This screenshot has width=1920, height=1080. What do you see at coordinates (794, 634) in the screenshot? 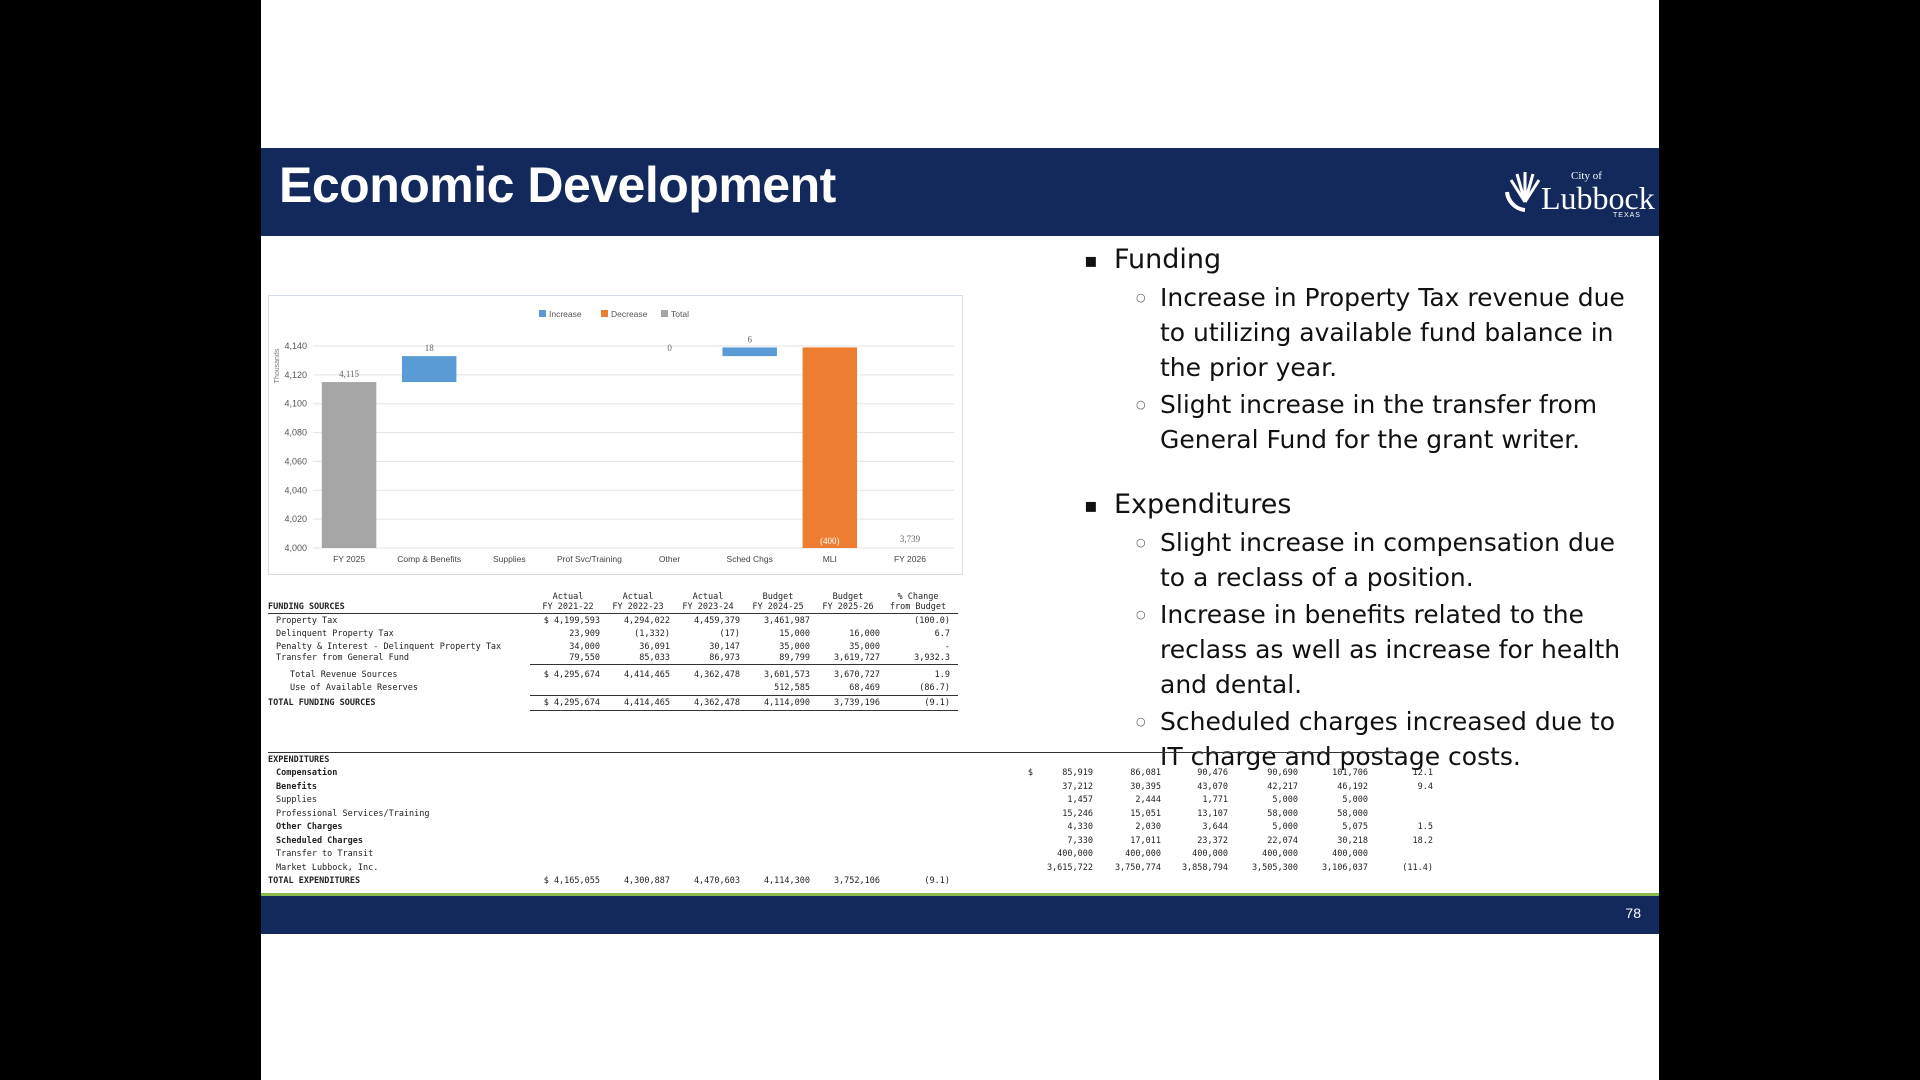
I see `table-cell: 15,000` at bounding box center [794, 634].